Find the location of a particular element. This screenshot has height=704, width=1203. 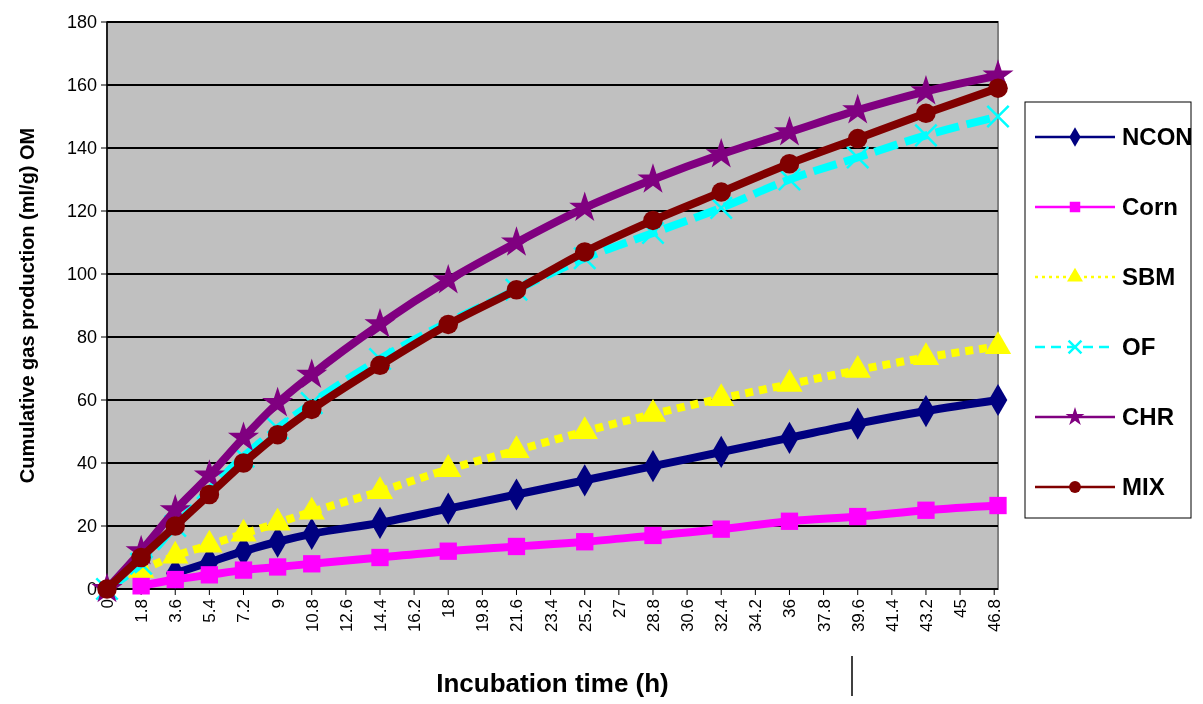

x-tick-label: 37.8 is located at coordinates (824, 616).